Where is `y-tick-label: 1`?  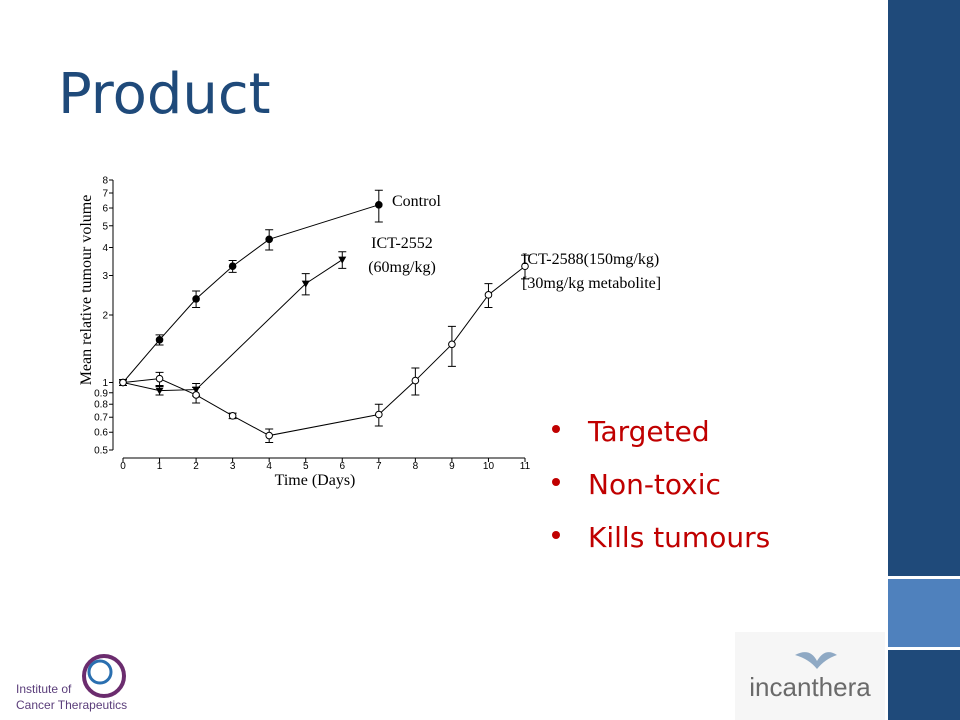
y-tick-label: 1 is located at coordinates (105, 383).